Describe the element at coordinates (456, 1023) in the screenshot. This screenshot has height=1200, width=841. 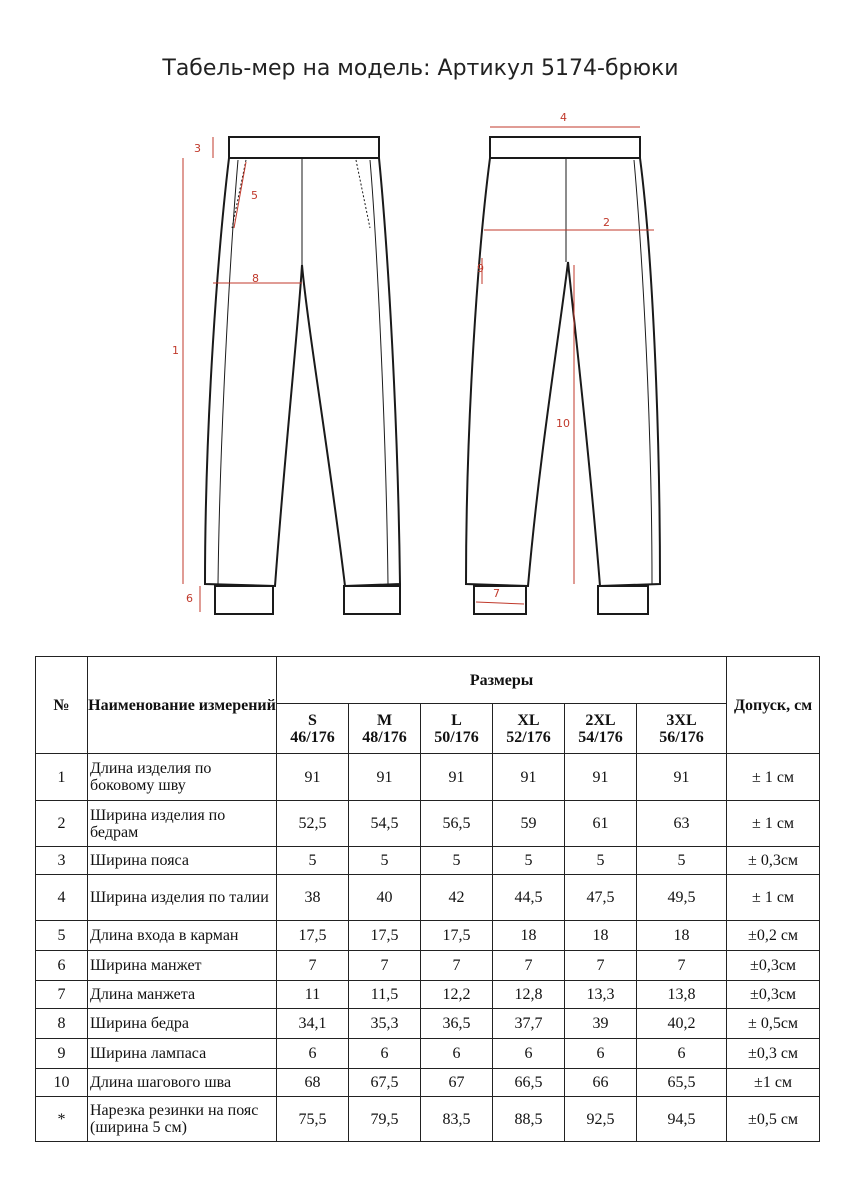
I see `row-value: 36,5` at that location.